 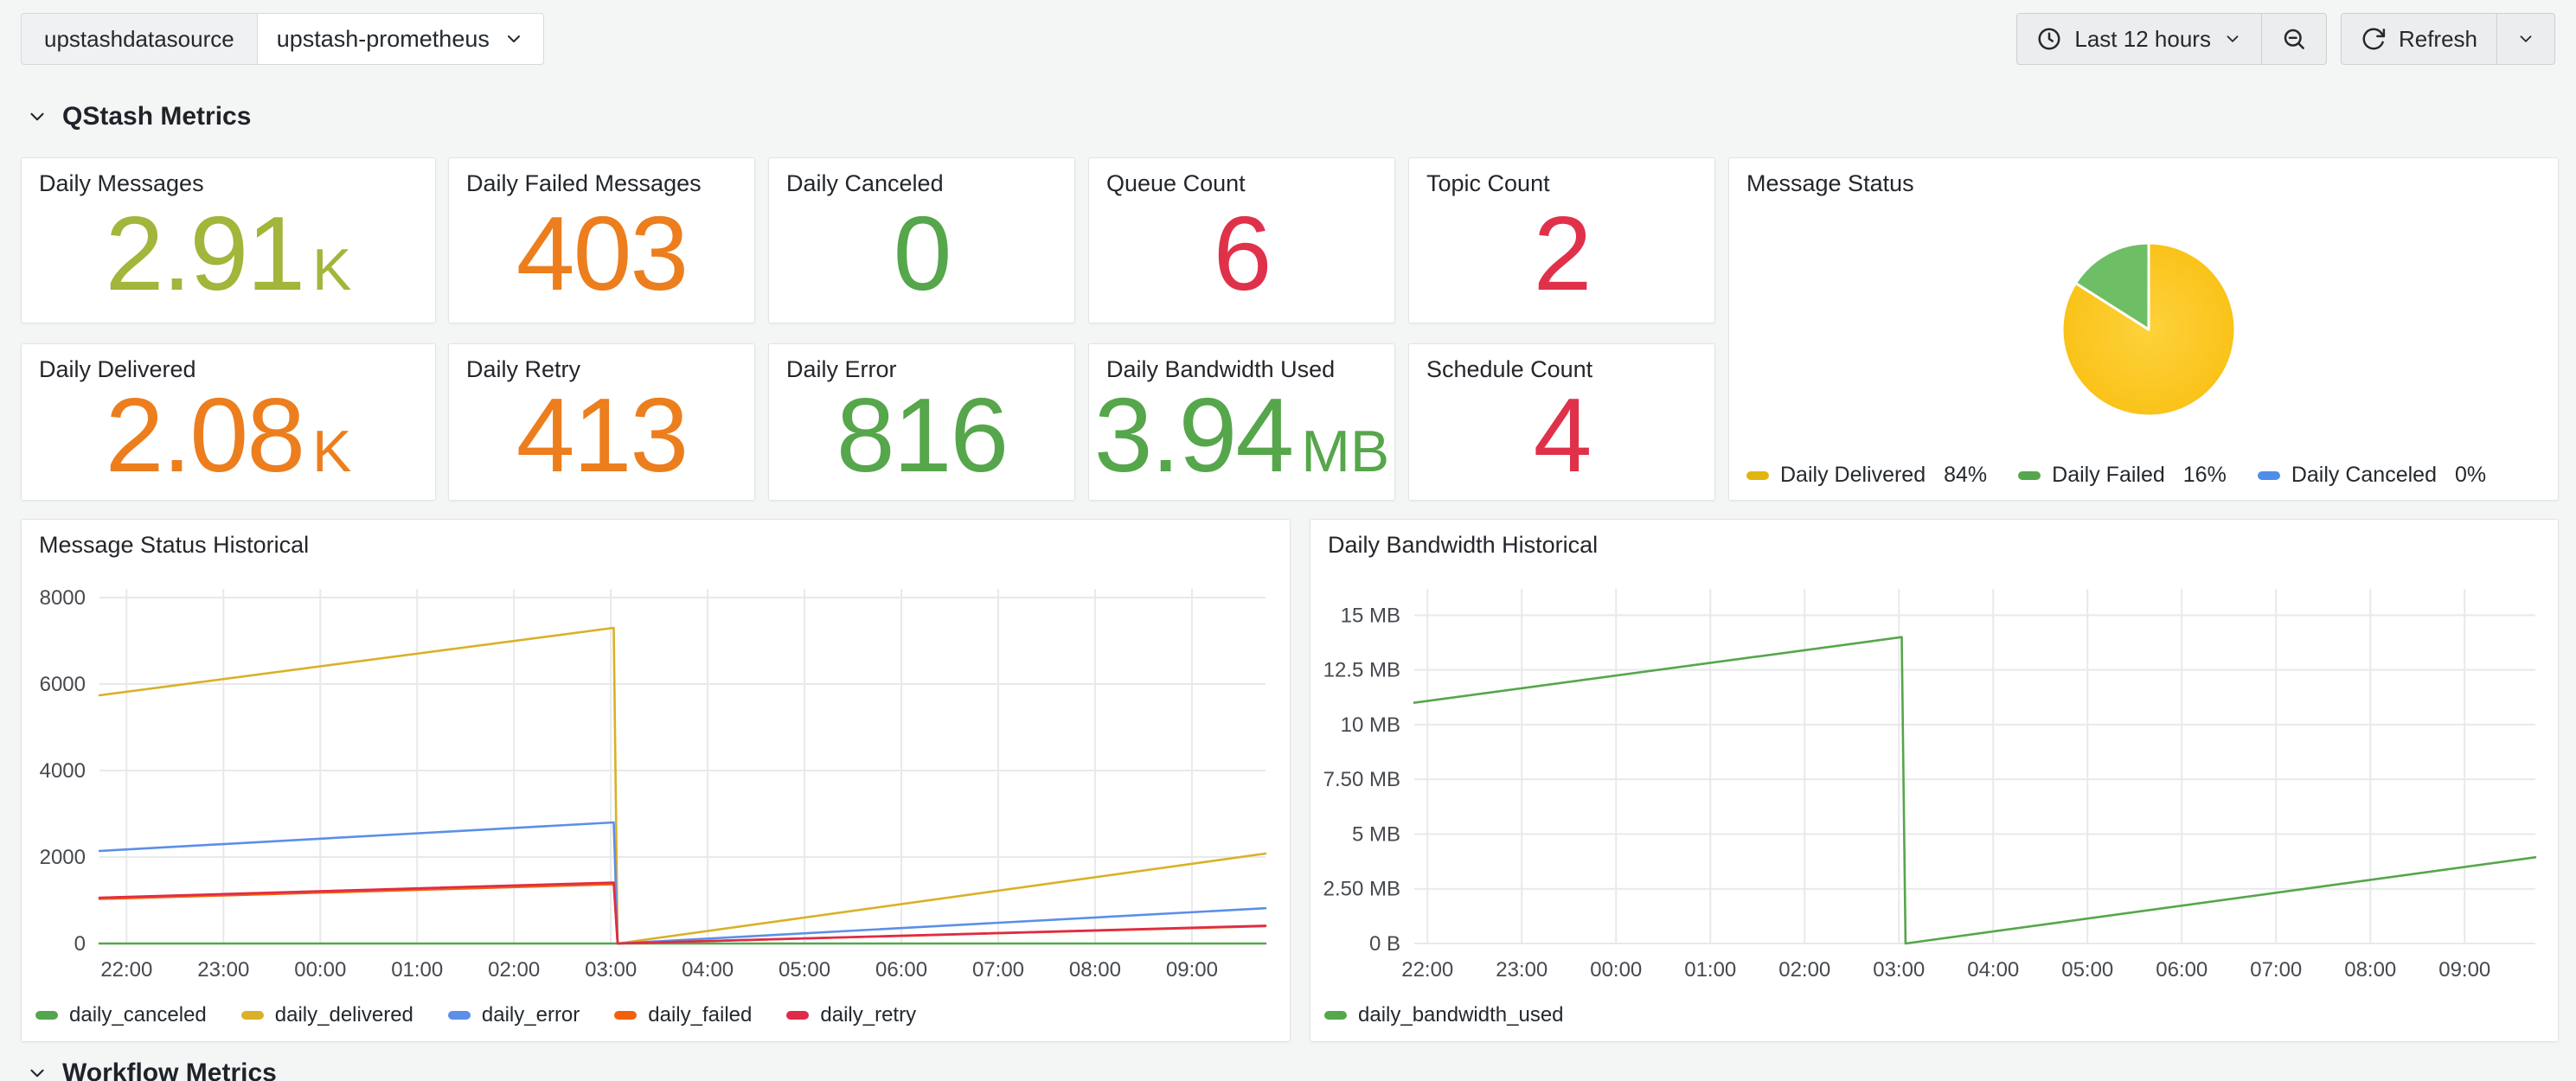 What do you see at coordinates (1853, 475) in the screenshot?
I see `legend-label: Daily Delivered` at bounding box center [1853, 475].